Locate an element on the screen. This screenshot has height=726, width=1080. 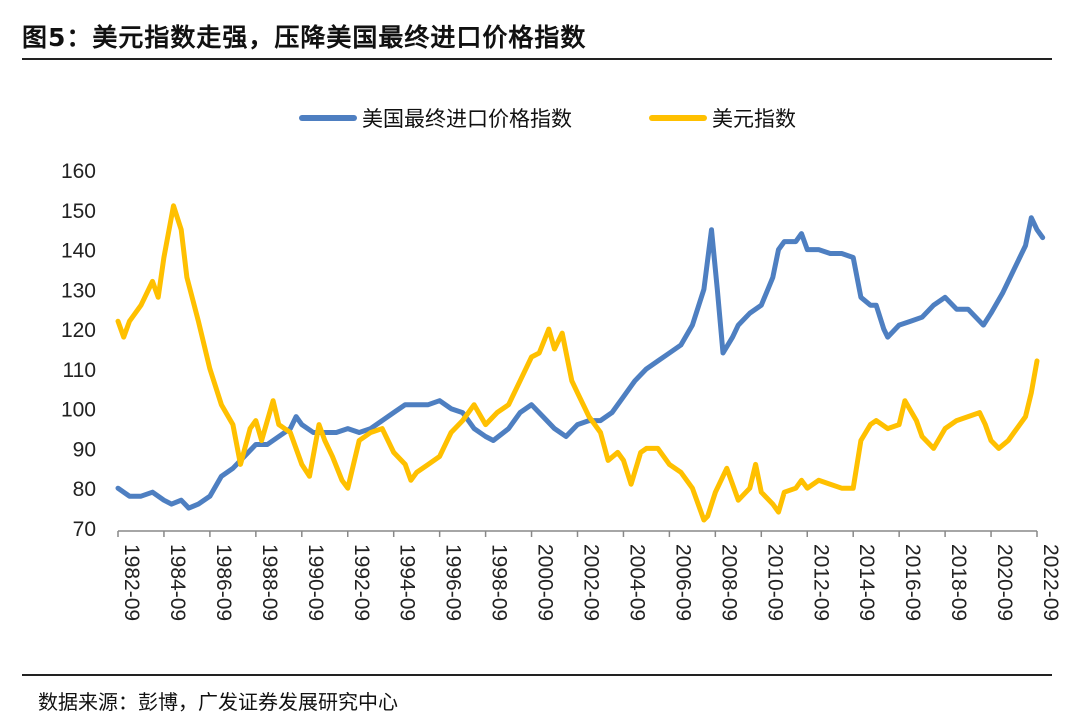
x-tick-label: 2020-09 is located at coordinates (1004, 582).